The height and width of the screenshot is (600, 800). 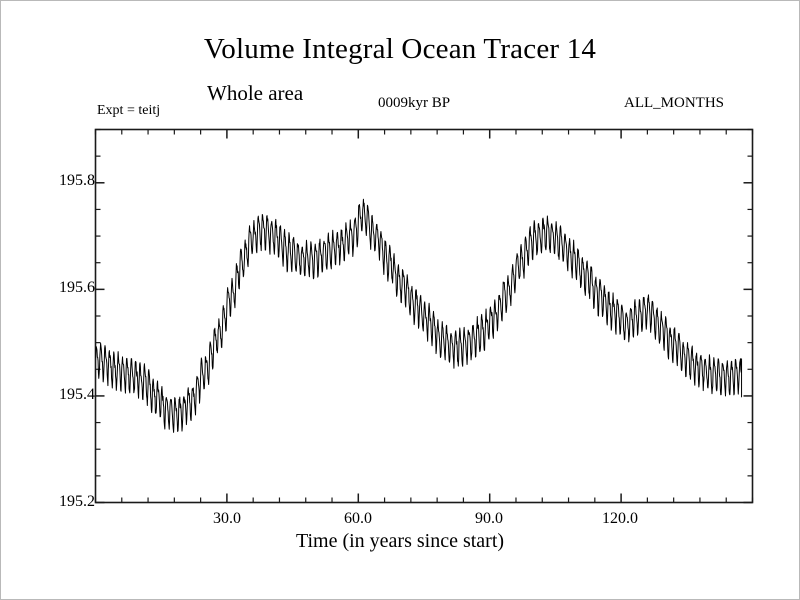 I want to click on x-axis-title: Time (in years since start), so click(x=400, y=541).